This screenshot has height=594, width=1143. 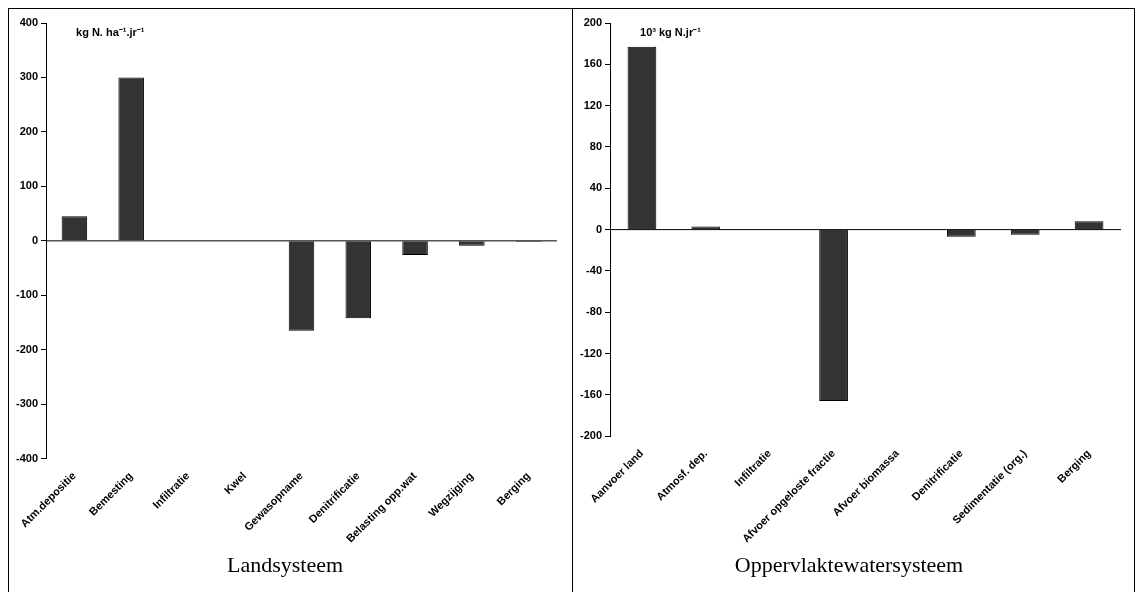 I want to click on y-axis-title: 10³ kg N.jr⁻¹, so click(x=670, y=31).